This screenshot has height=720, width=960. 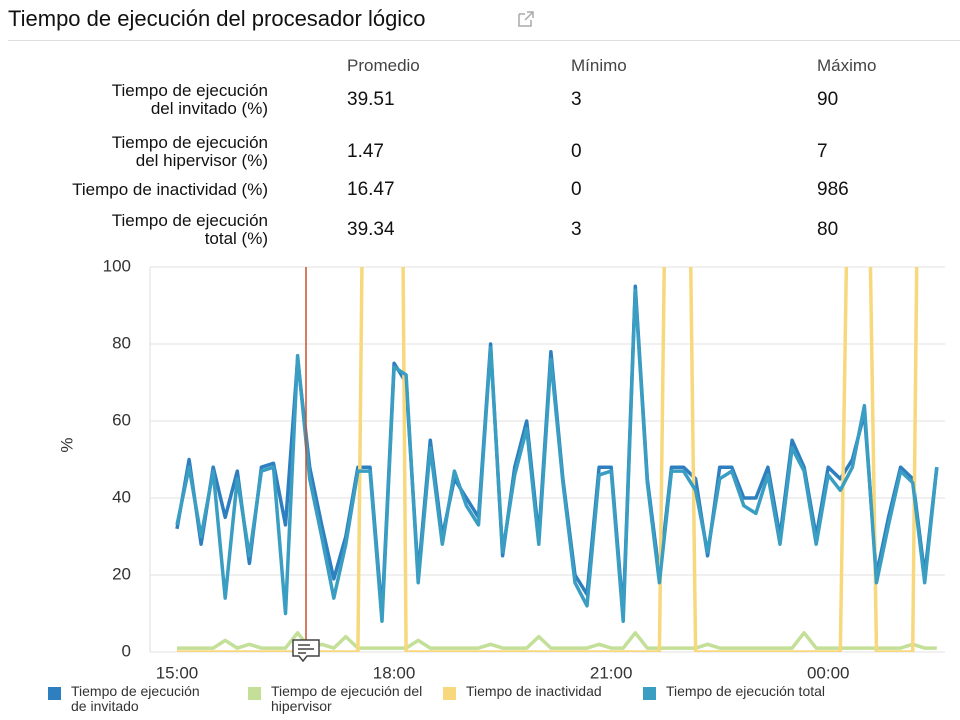 I want to click on legend-label: Tiempo de inactividad, so click(x=534, y=691).